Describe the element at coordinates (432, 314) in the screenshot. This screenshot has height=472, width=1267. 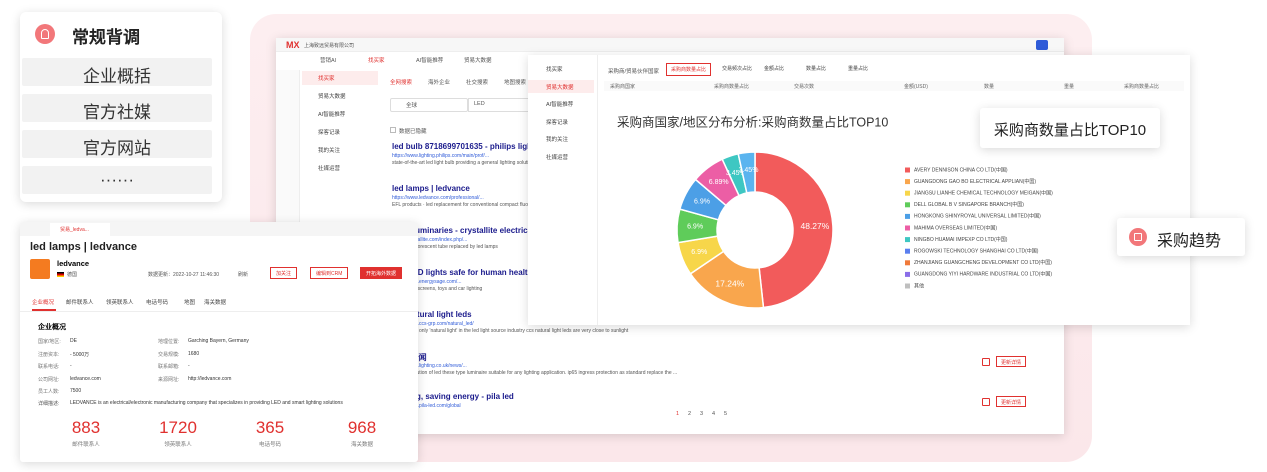
I see `result-title: ccs natural light leds` at that location.